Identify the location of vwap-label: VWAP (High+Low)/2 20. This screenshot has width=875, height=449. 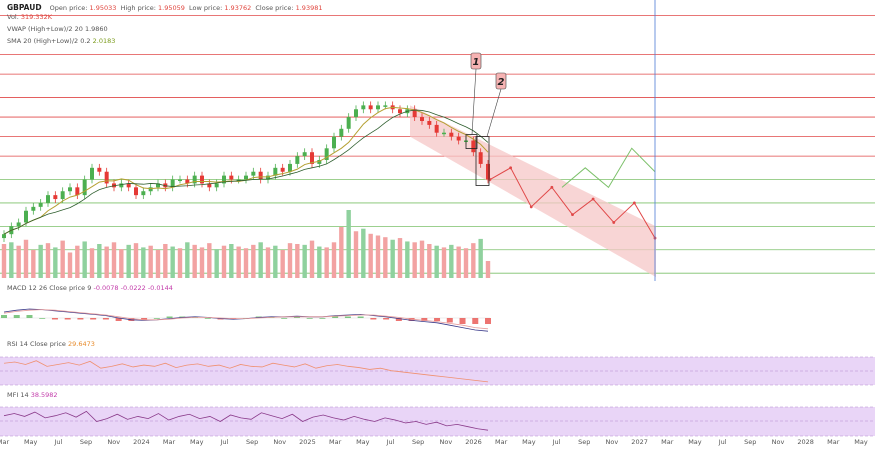
(45, 29).